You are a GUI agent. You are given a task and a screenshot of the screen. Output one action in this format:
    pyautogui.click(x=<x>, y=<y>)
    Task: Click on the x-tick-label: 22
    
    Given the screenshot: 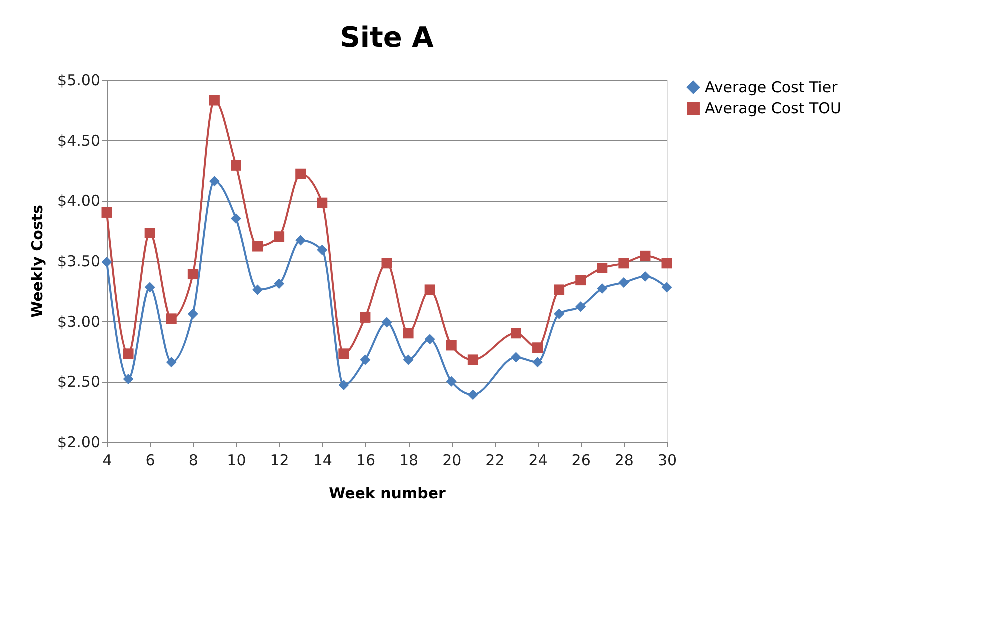 What is the action you would take?
    pyautogui.click(x=495, y=461)
    